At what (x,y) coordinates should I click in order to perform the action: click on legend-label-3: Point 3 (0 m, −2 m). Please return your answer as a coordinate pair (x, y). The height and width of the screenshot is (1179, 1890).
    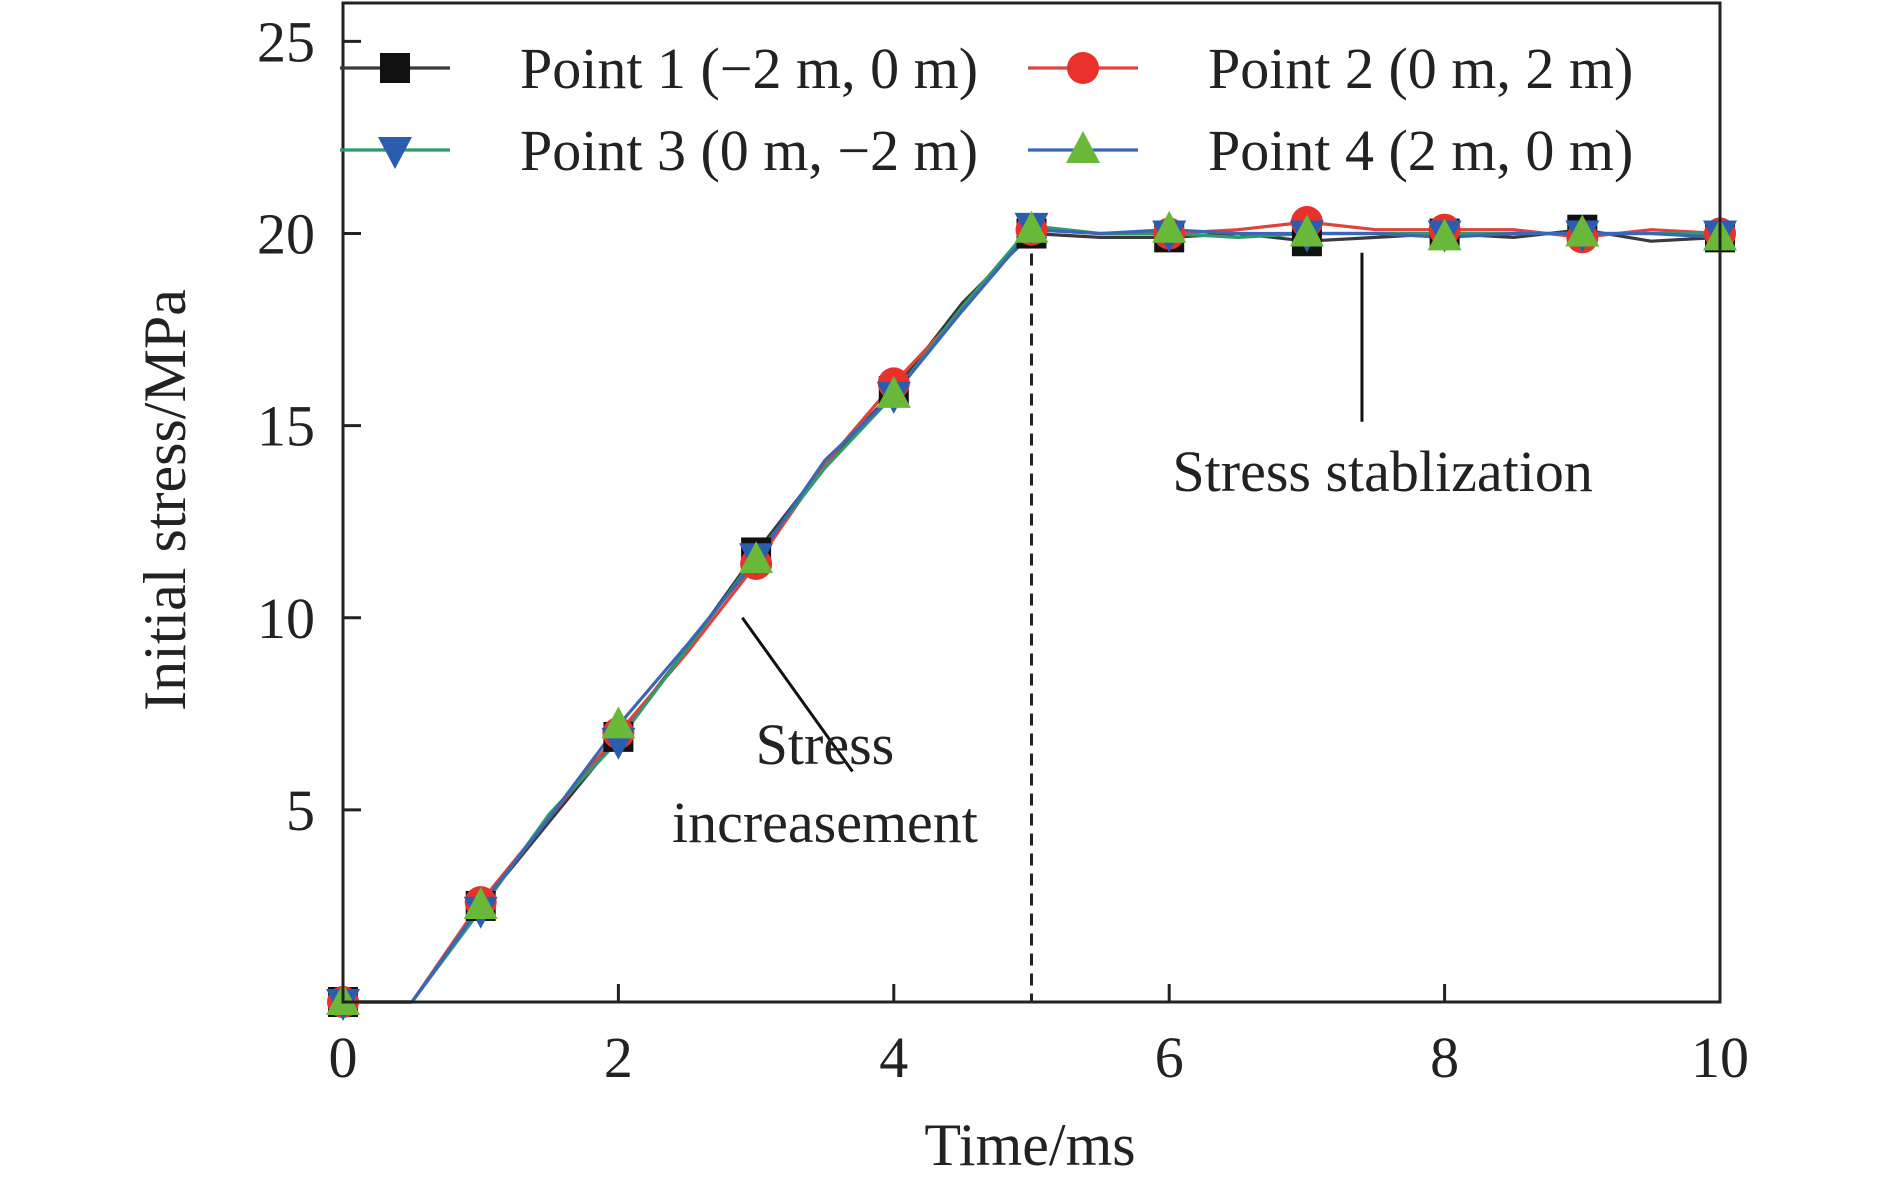
    Looking at the image, I should click on (749, 150).